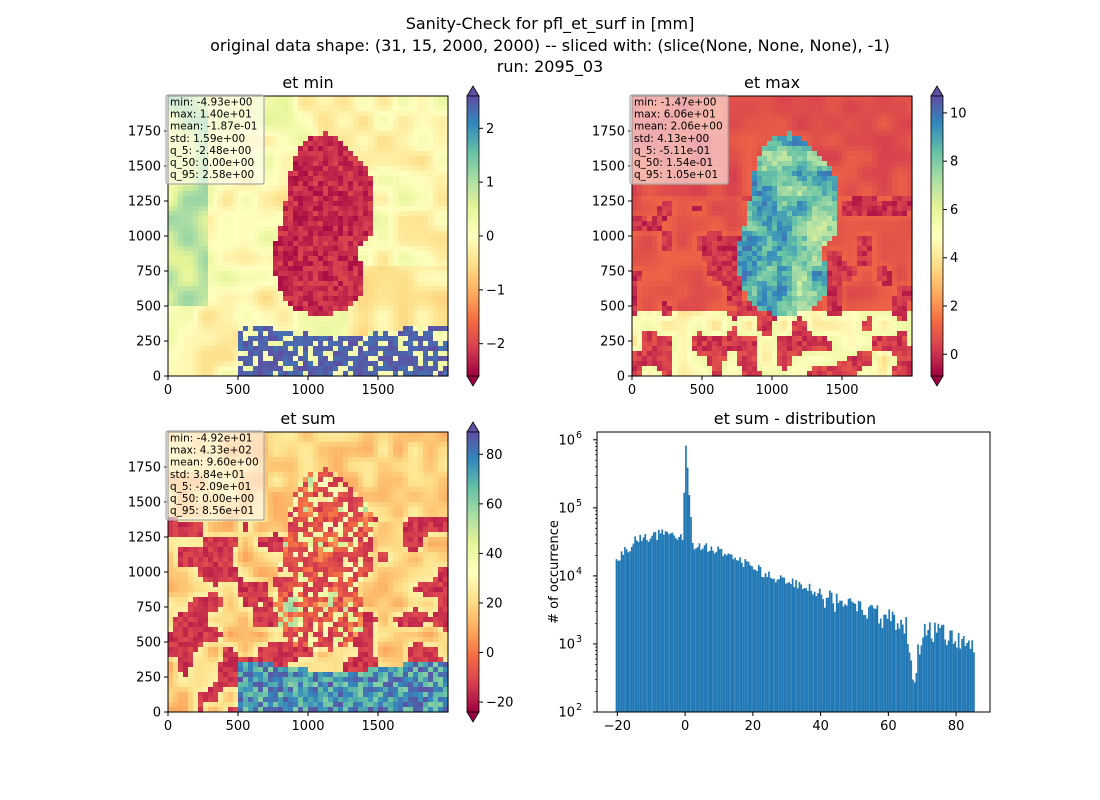 The width and height of the screenshot is (1100, 800). What do you see at coordinates (954, 162) in the screenshot?
I see `et-max-colorbar-tick-label: 8` at bounding box center [954, 162].